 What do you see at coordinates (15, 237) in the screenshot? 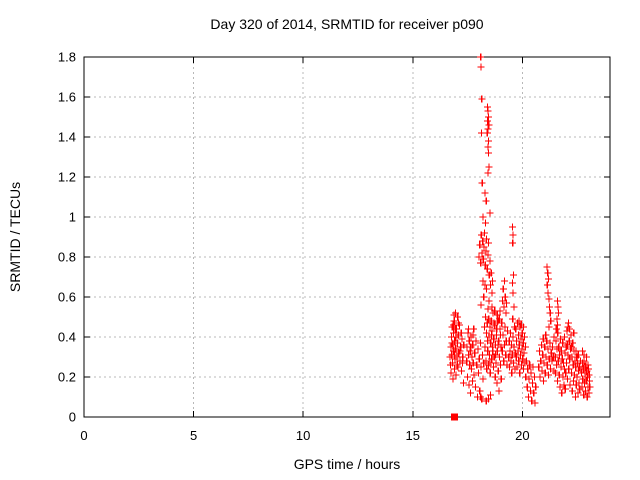
I see `y-axis-label: SRMTID / TECUs` at bounding box center [15, 237].